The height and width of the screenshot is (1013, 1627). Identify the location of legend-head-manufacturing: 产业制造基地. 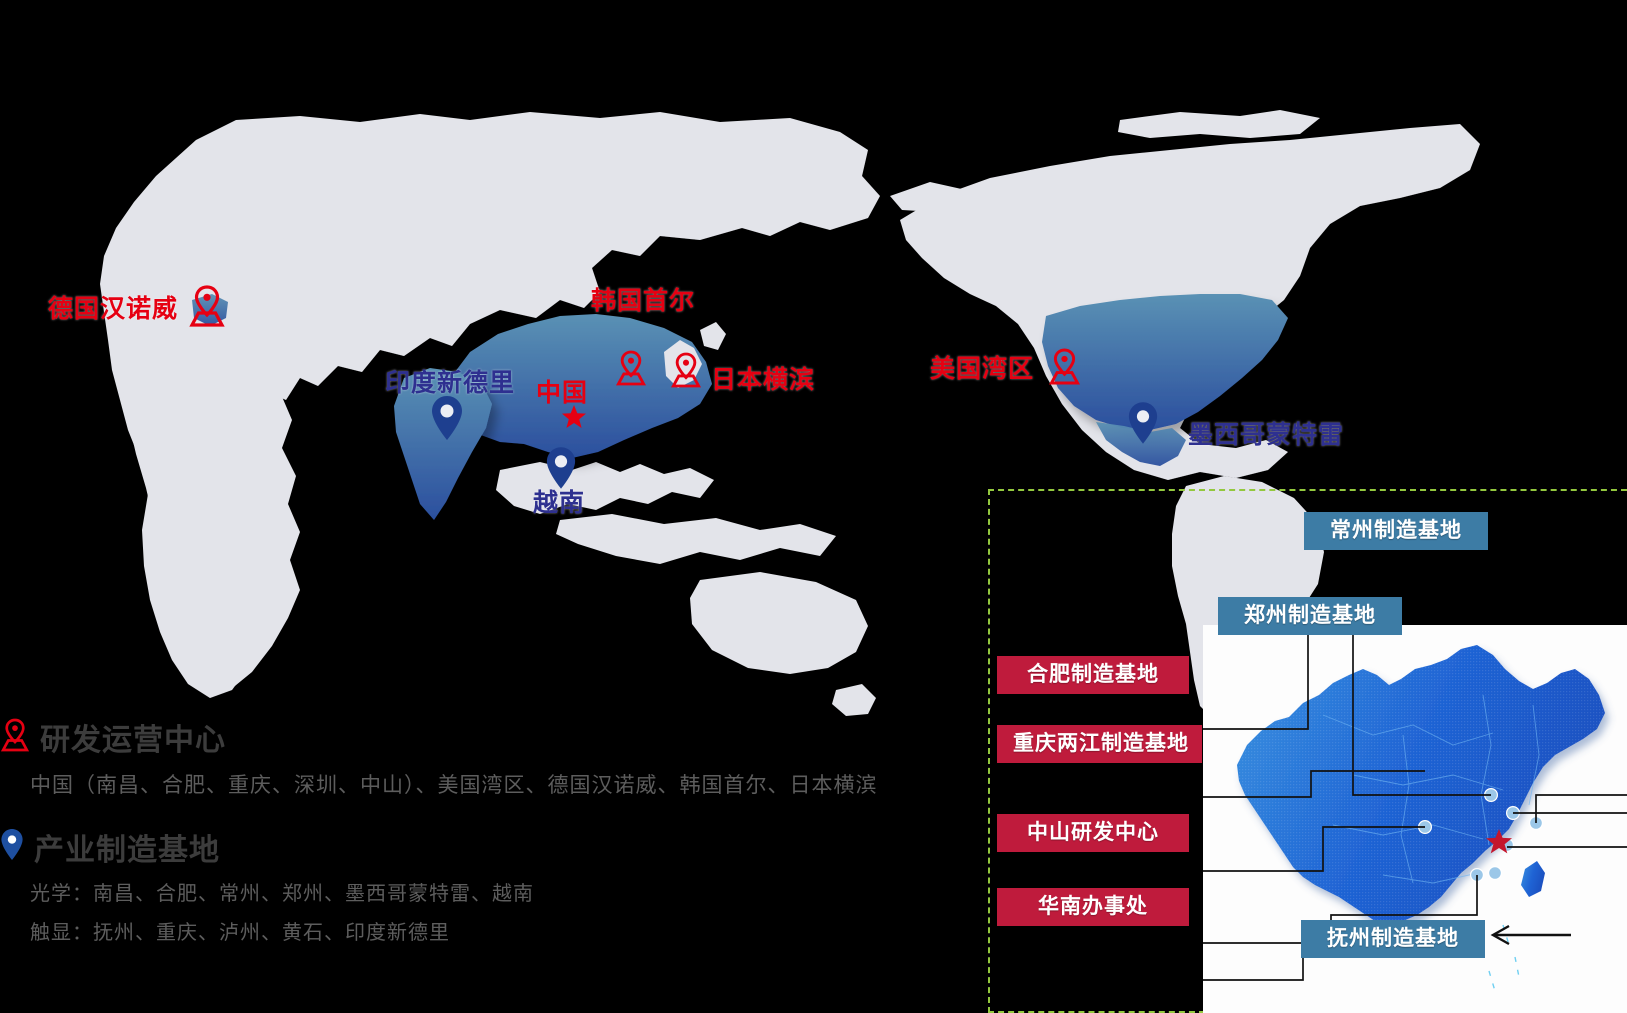
(480, 847).